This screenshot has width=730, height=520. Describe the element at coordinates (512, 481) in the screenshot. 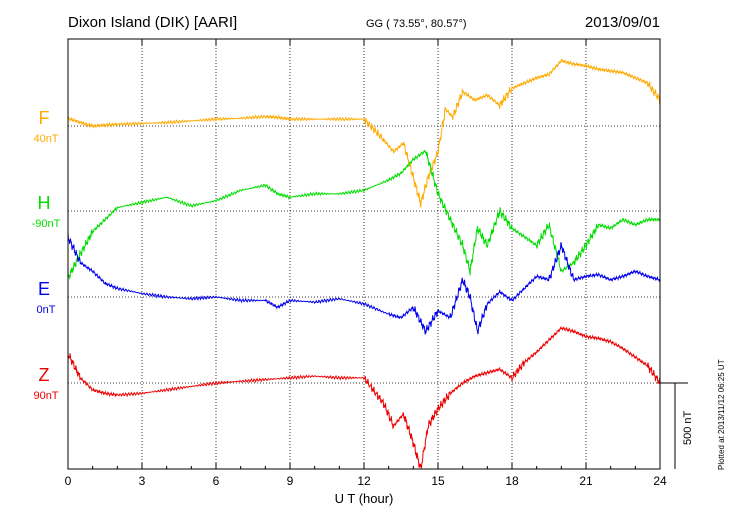

I see `x-tick-label: 18` at that location.